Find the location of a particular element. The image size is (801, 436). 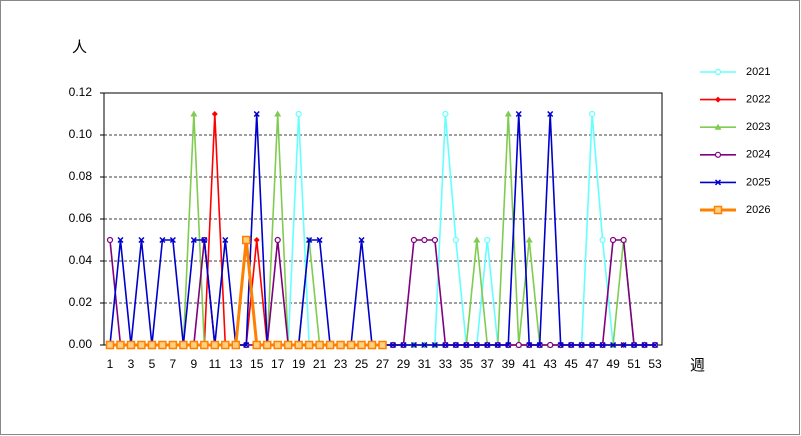

y-tick-label: 0.10 is located at coordinates (81, 134).